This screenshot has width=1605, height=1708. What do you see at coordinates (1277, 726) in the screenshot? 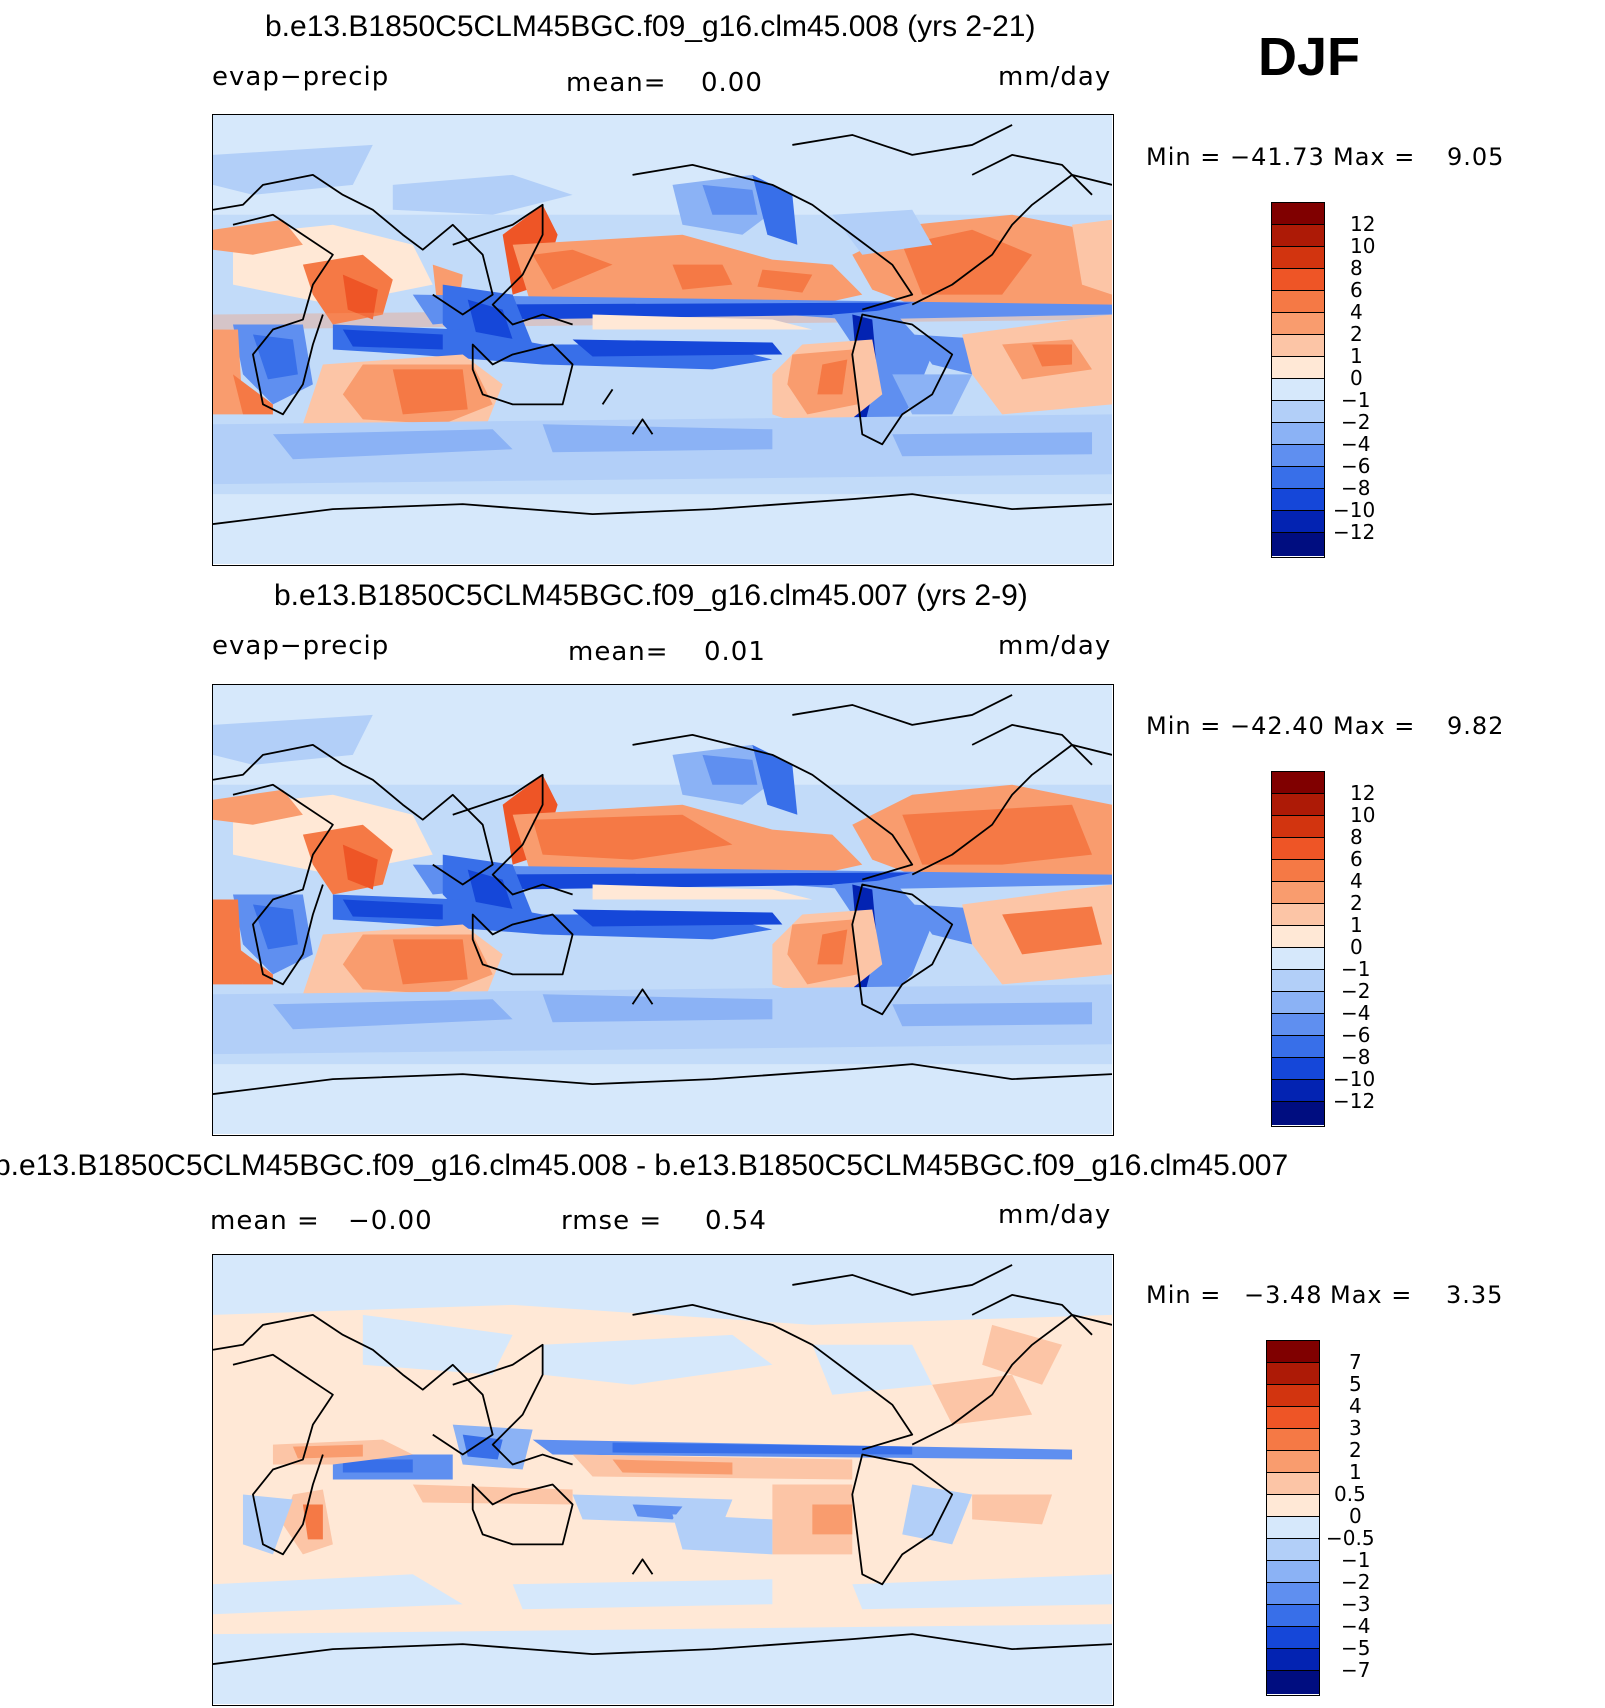
I see `panel-2-min-value: −42.40` at bounding box center [1277, 726].